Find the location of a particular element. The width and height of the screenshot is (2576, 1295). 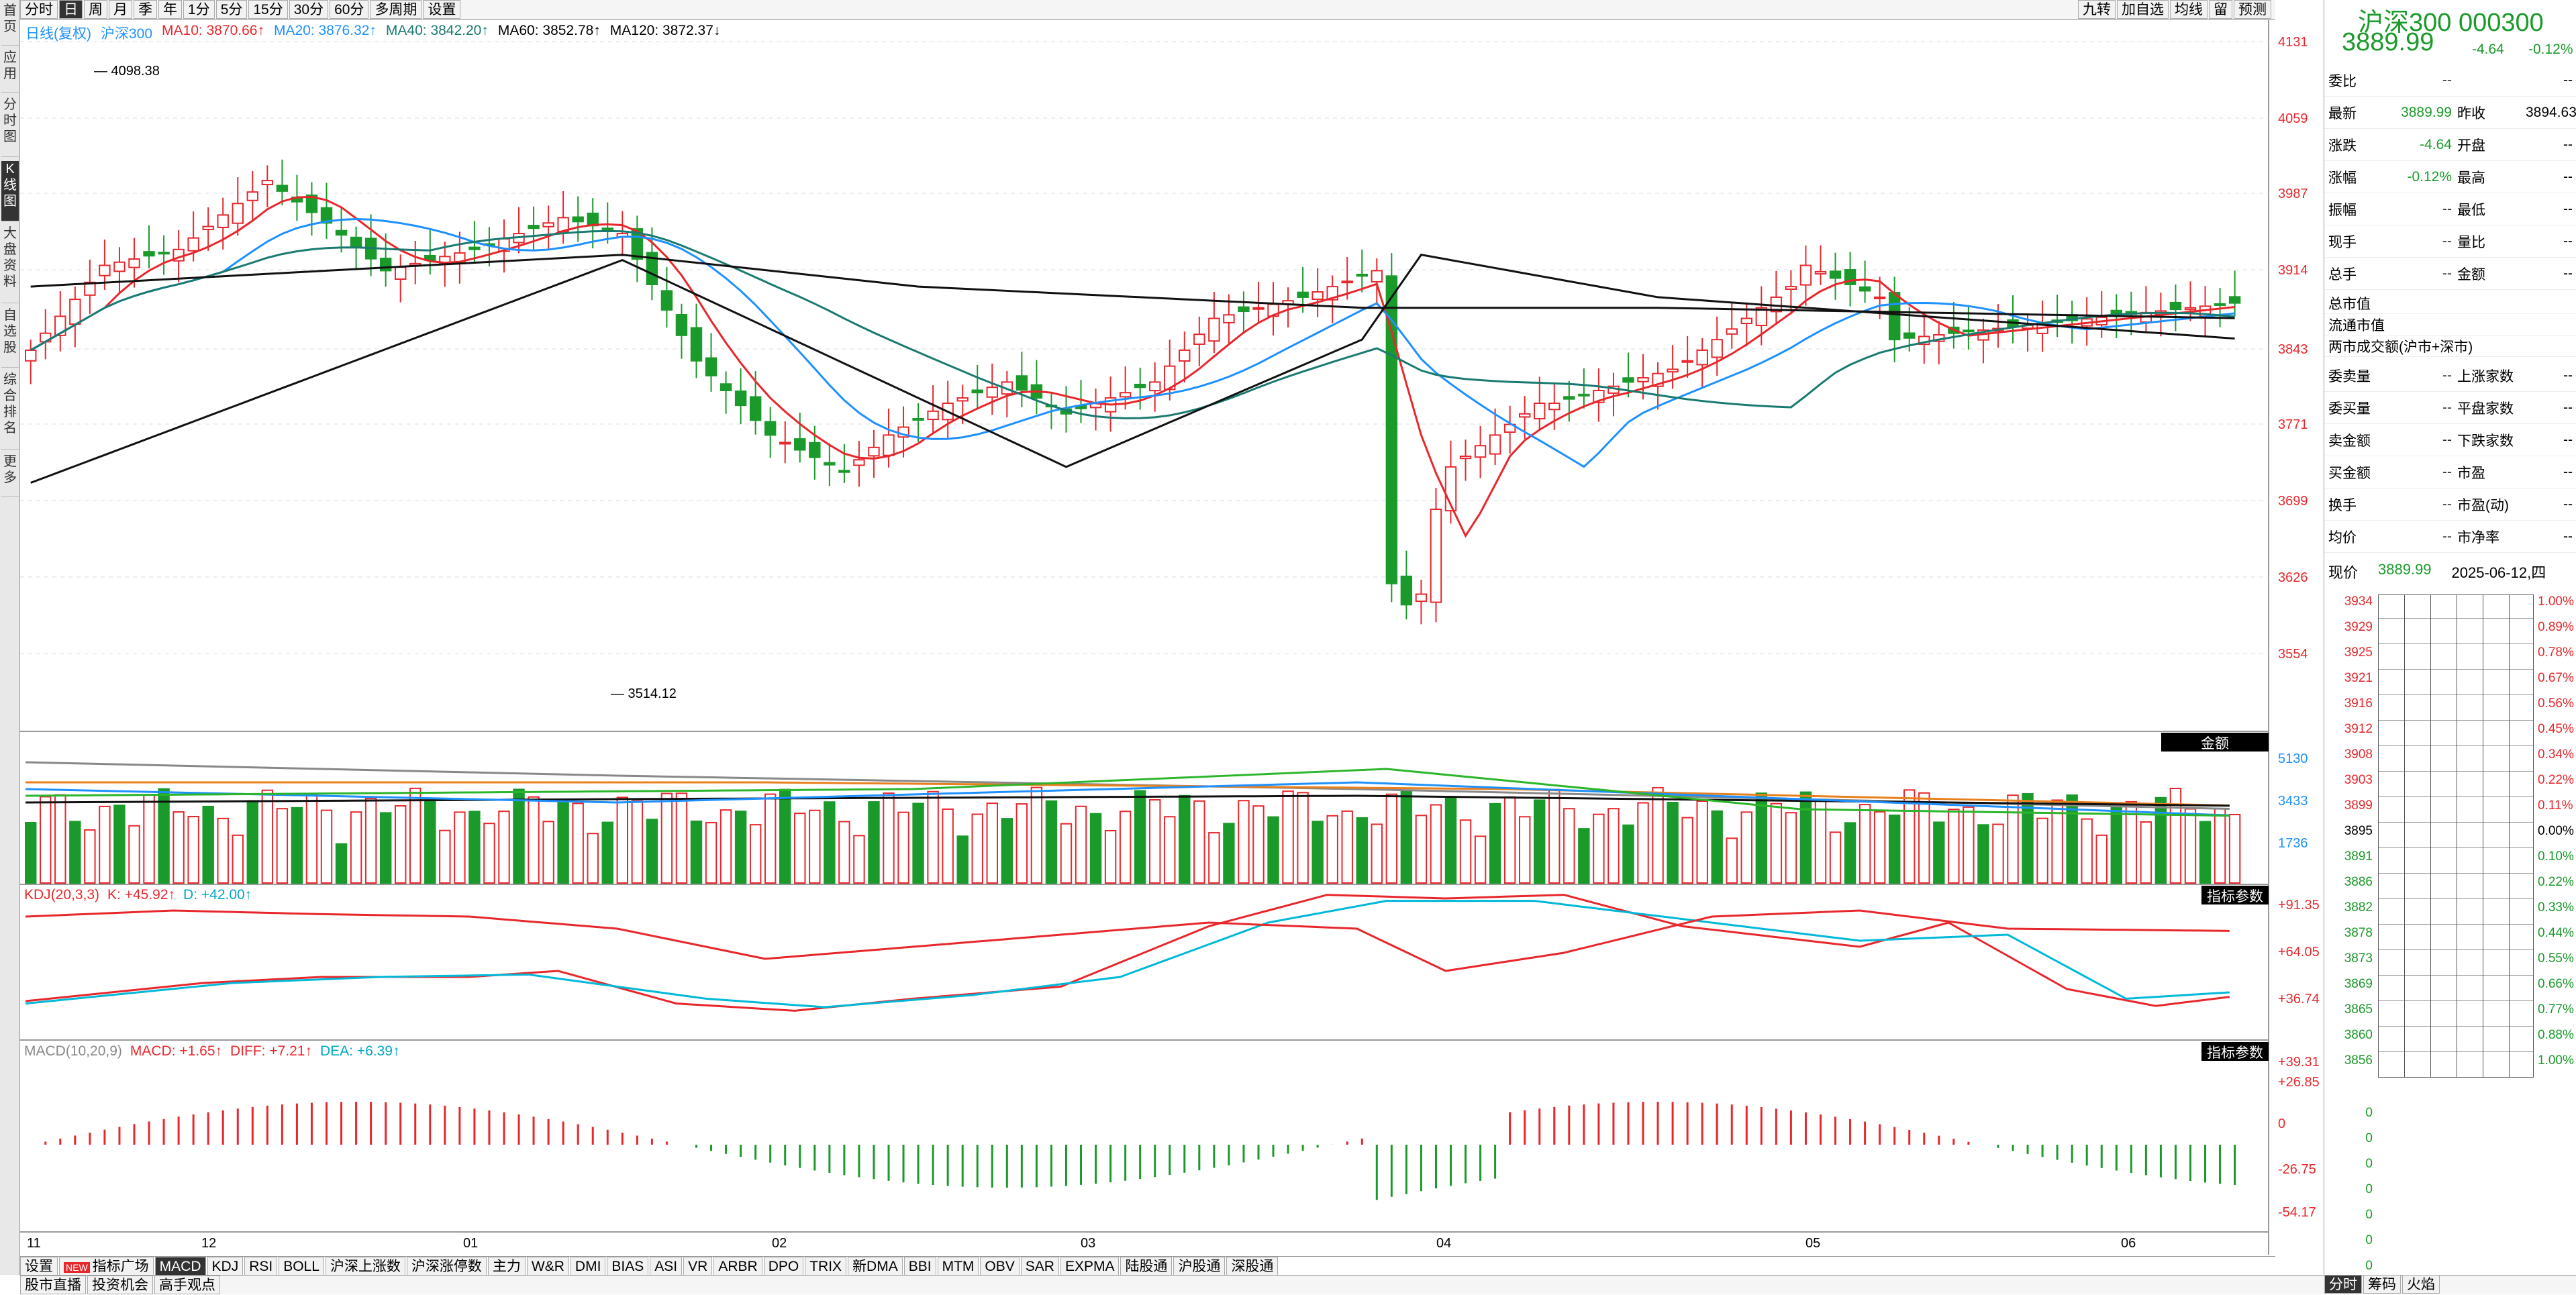

top-right-tool-4: 预测 is located at coordinates (2252, 9).